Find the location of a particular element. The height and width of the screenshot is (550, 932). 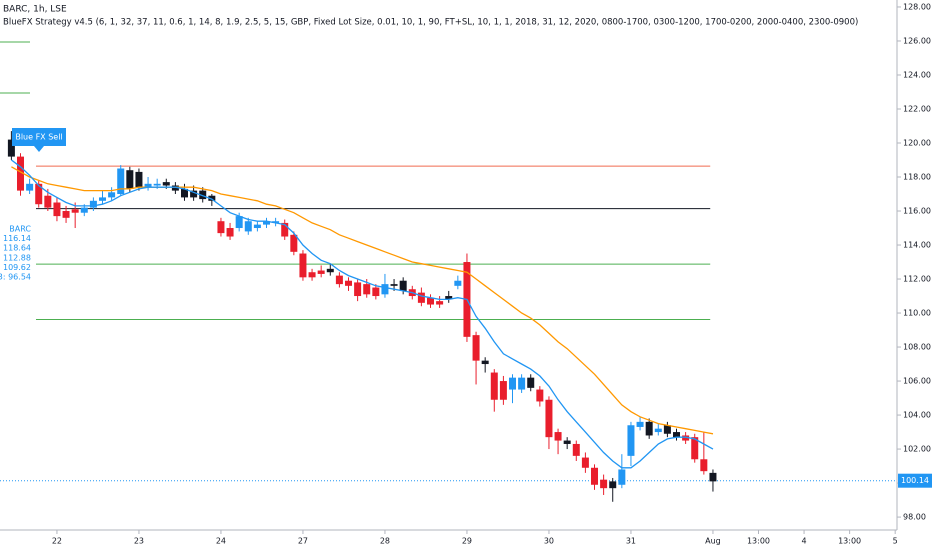

y-tick-label: 98.00 is located at coordinates (914, 517).